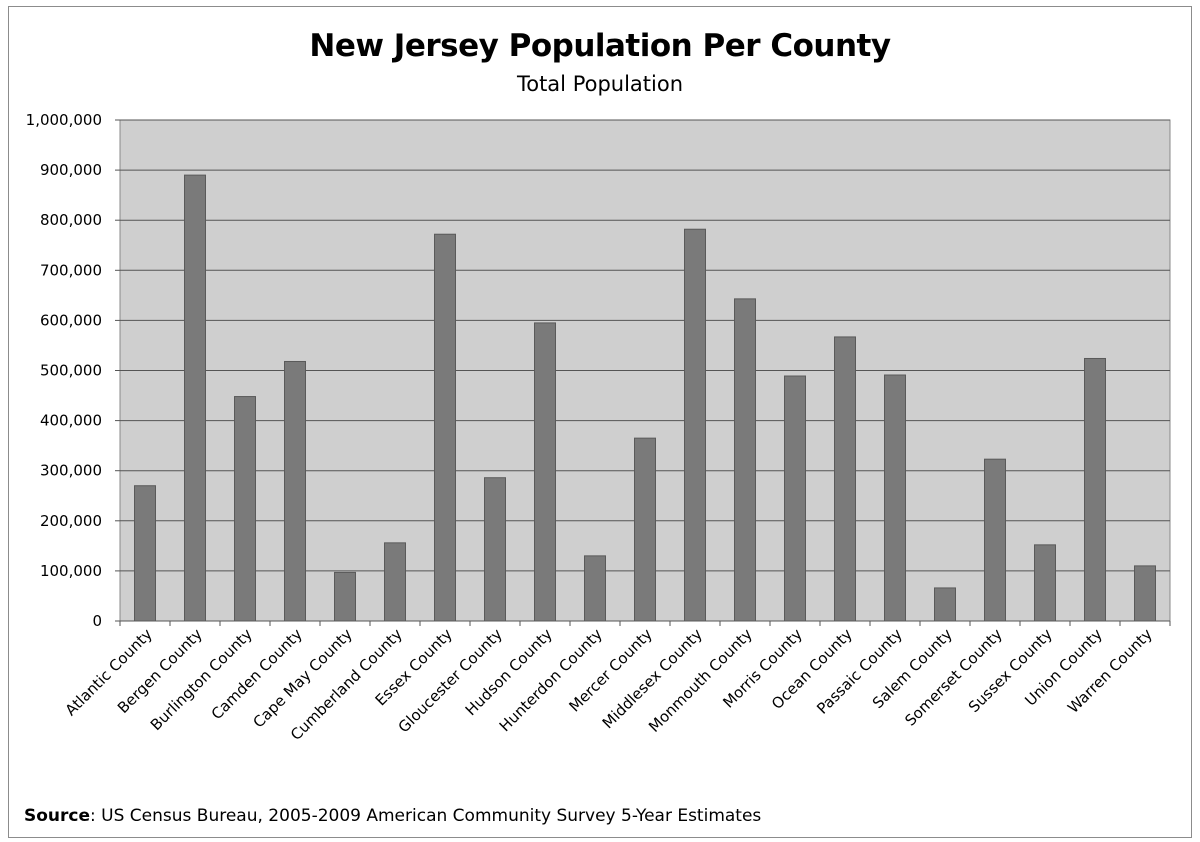 This screenshot has width=1200, height=842. Describe the element at coordinates (600, 46) in the screenshot. I see `chart-title: New Jersey Population Per County` at that location.